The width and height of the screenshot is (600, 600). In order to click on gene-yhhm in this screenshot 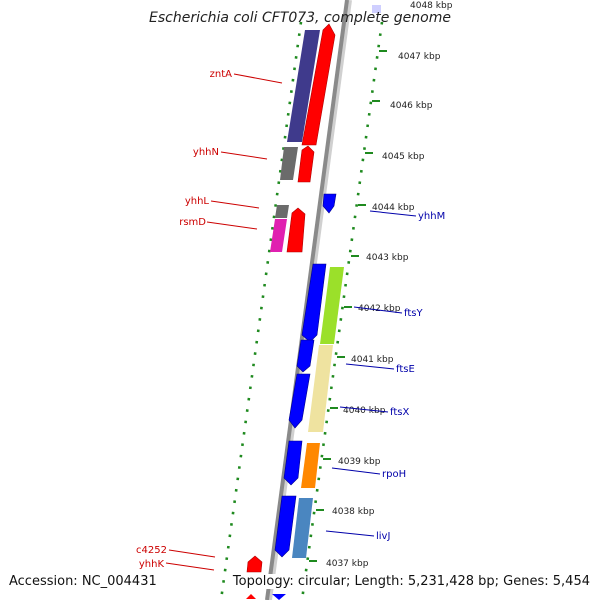, I will do `click(329, 203)`.